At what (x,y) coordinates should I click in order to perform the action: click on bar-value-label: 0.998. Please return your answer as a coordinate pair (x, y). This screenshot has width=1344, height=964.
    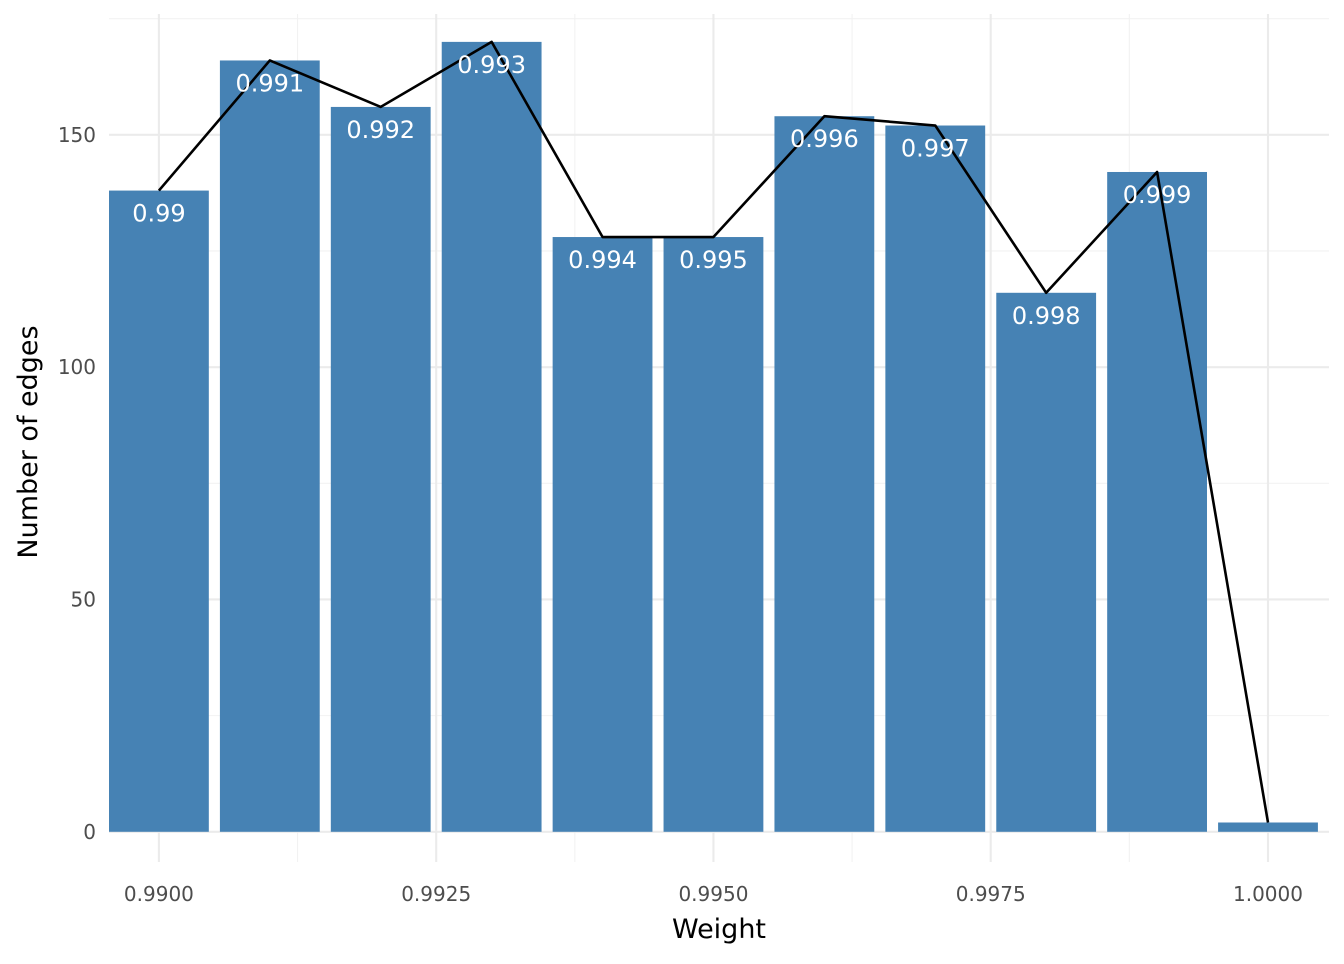
    Looking at the image, I should click on (1046, 316).